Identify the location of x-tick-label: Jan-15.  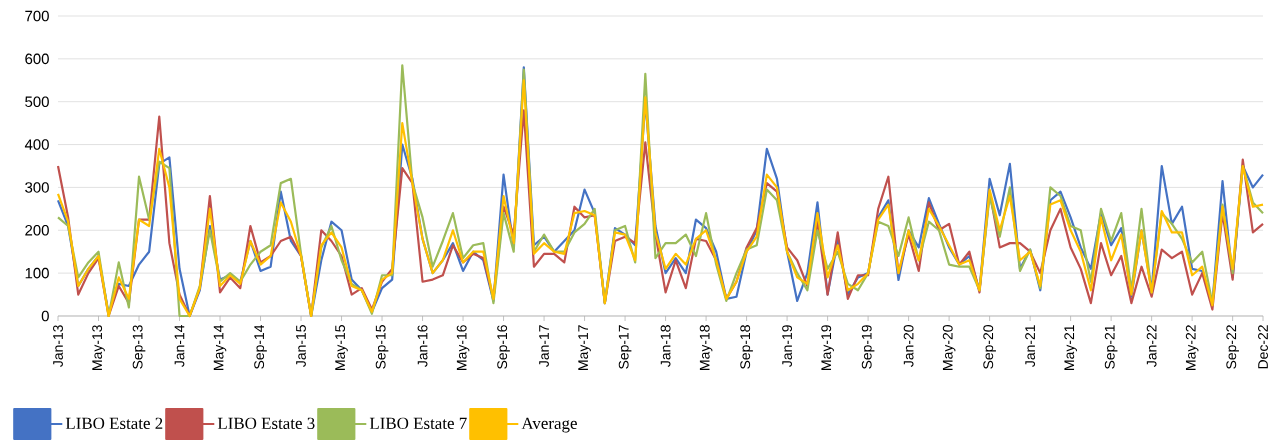
(301, 346).